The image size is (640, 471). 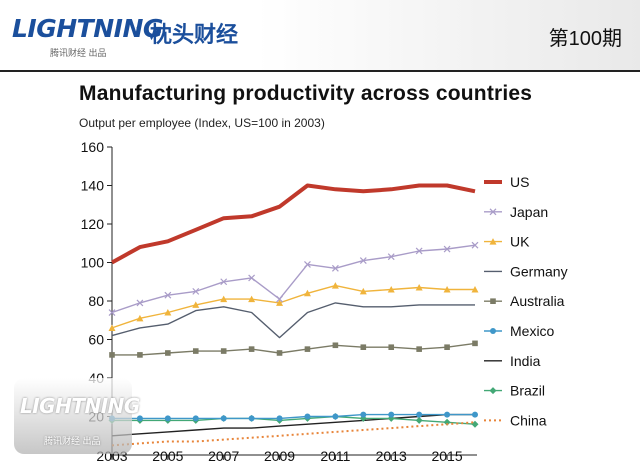 I want to click on y-tick-label: 100, so click(x=93, y=263).